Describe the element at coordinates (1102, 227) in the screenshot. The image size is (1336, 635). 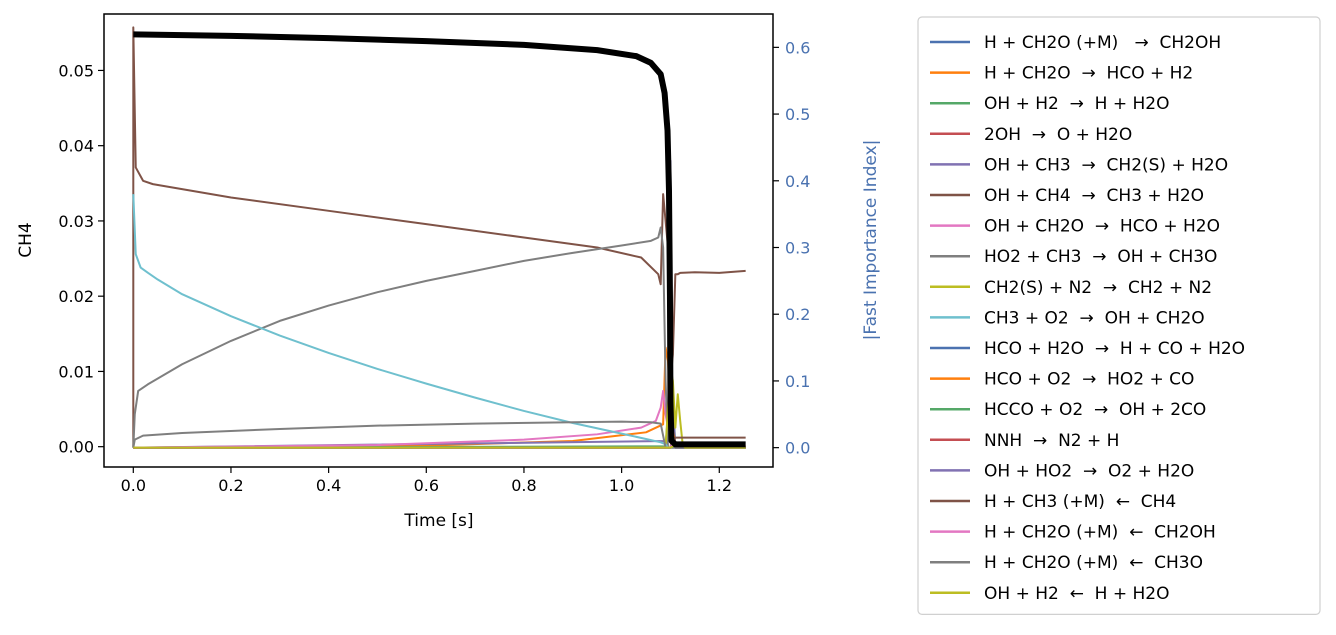
I see `legend-label: OH + CH2O → HCO + H2O` at that location.